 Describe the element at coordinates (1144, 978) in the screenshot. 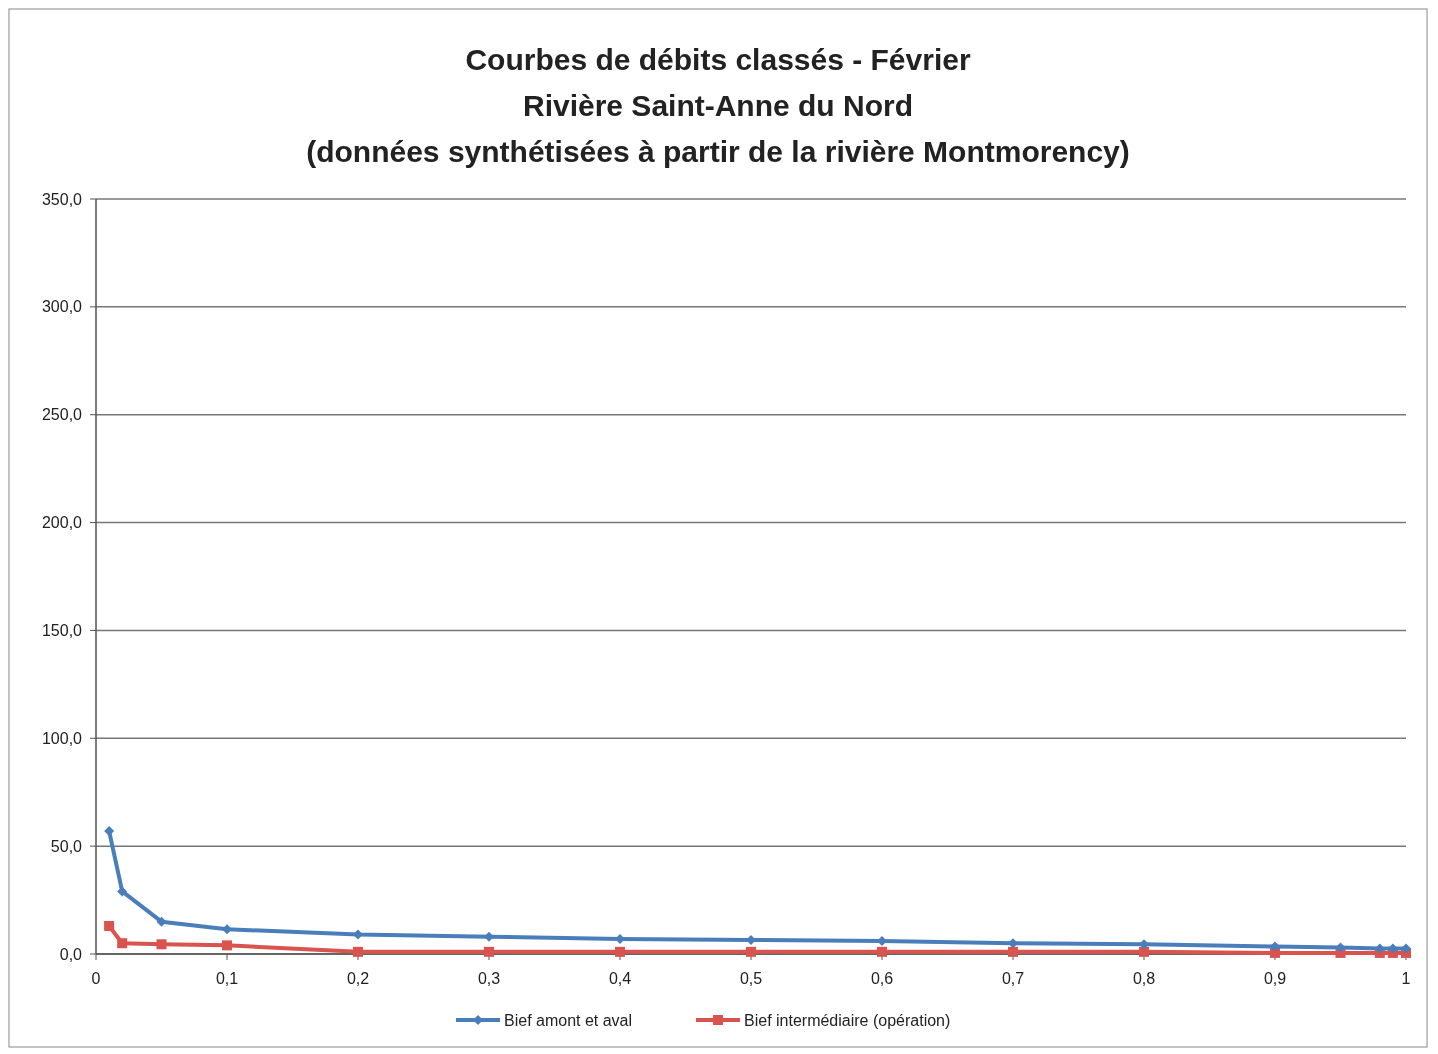

I see `x-tick-label: 0,8` at that location.